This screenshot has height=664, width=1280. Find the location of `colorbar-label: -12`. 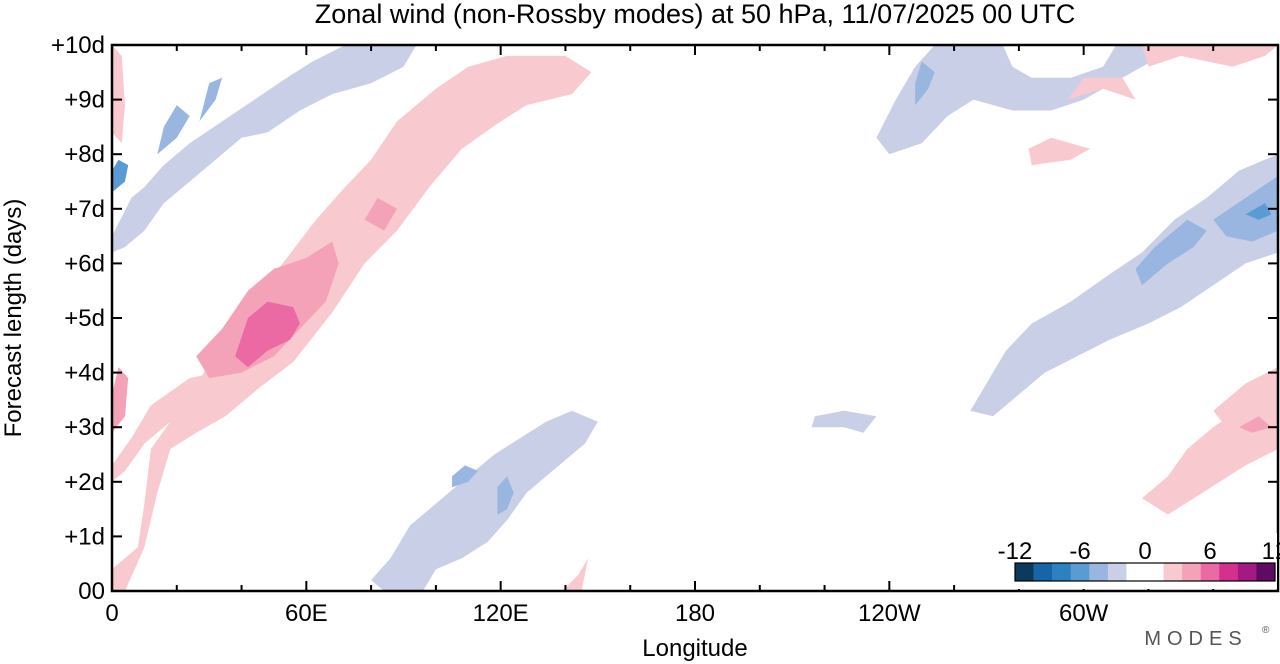

colorbar-label: -12 is located at coordinates (1015, 551).